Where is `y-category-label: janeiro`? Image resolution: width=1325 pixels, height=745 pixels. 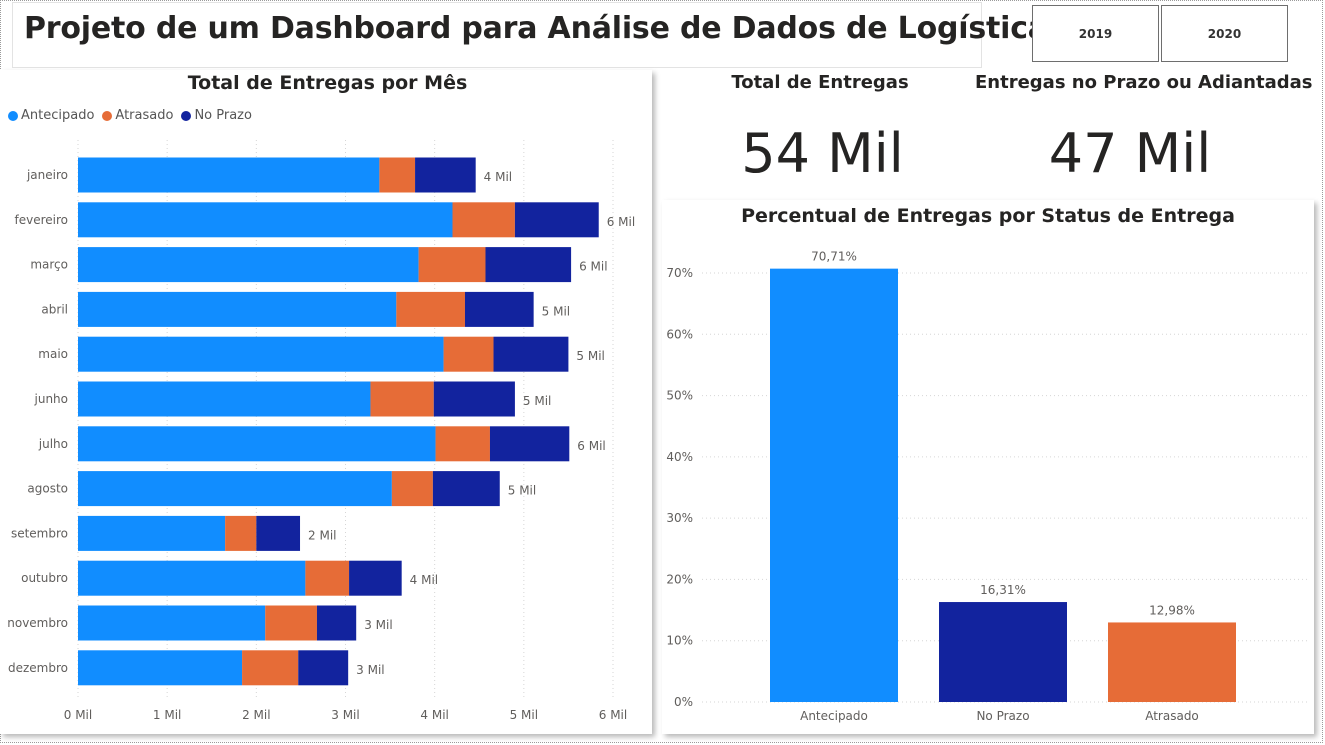
y-category-label: janeiro is located at coordinates (47, 175).